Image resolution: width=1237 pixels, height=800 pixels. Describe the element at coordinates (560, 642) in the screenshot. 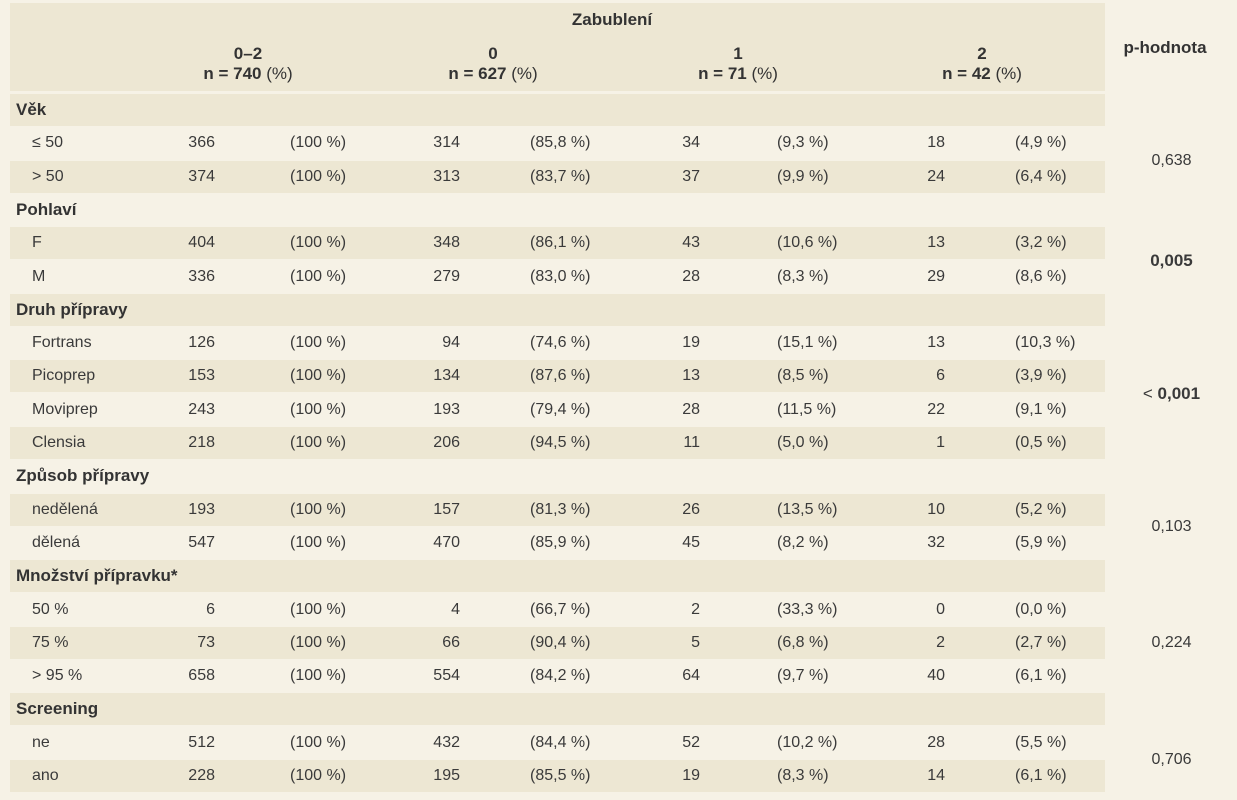

I see `percent-cell: (90,4 %)` at that location.